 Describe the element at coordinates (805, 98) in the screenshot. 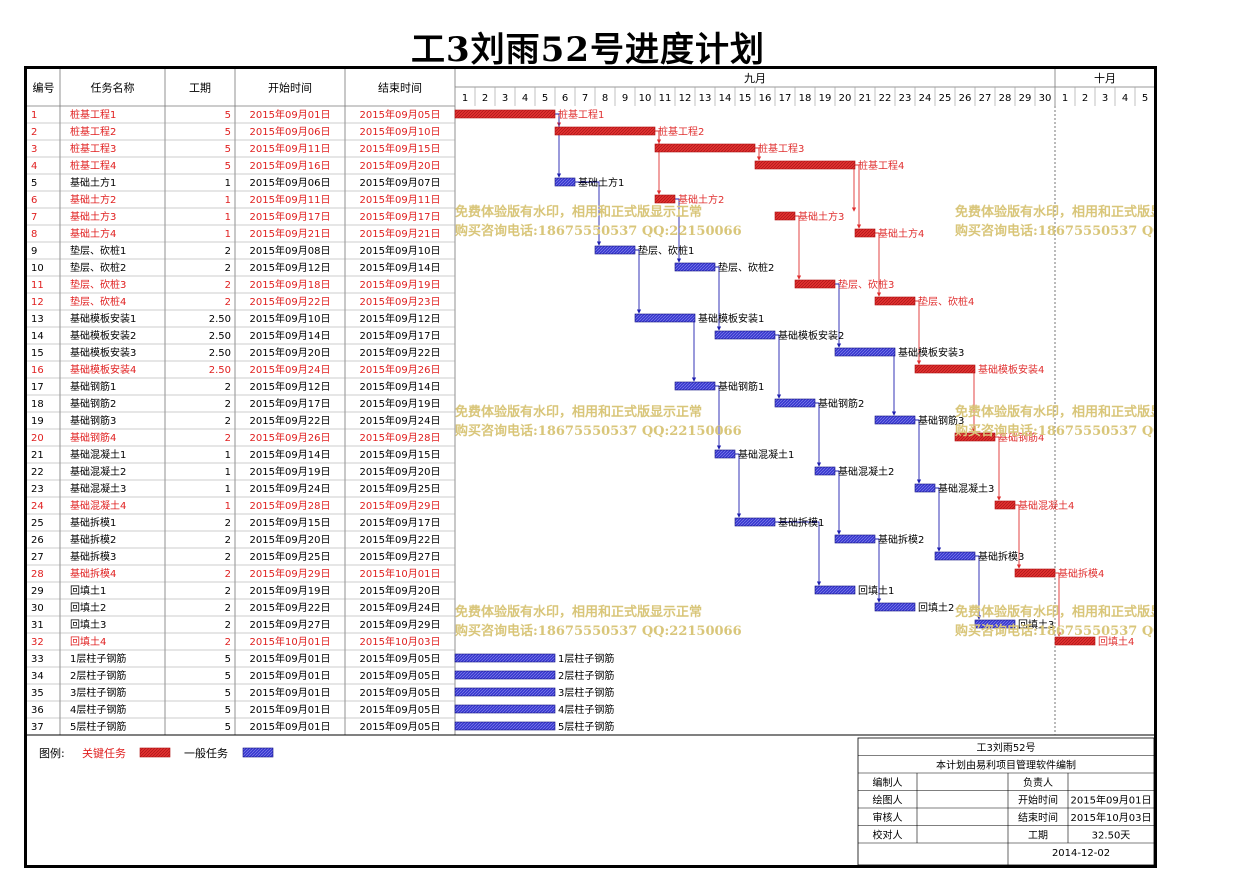

I see `day-label: 18` at that location.